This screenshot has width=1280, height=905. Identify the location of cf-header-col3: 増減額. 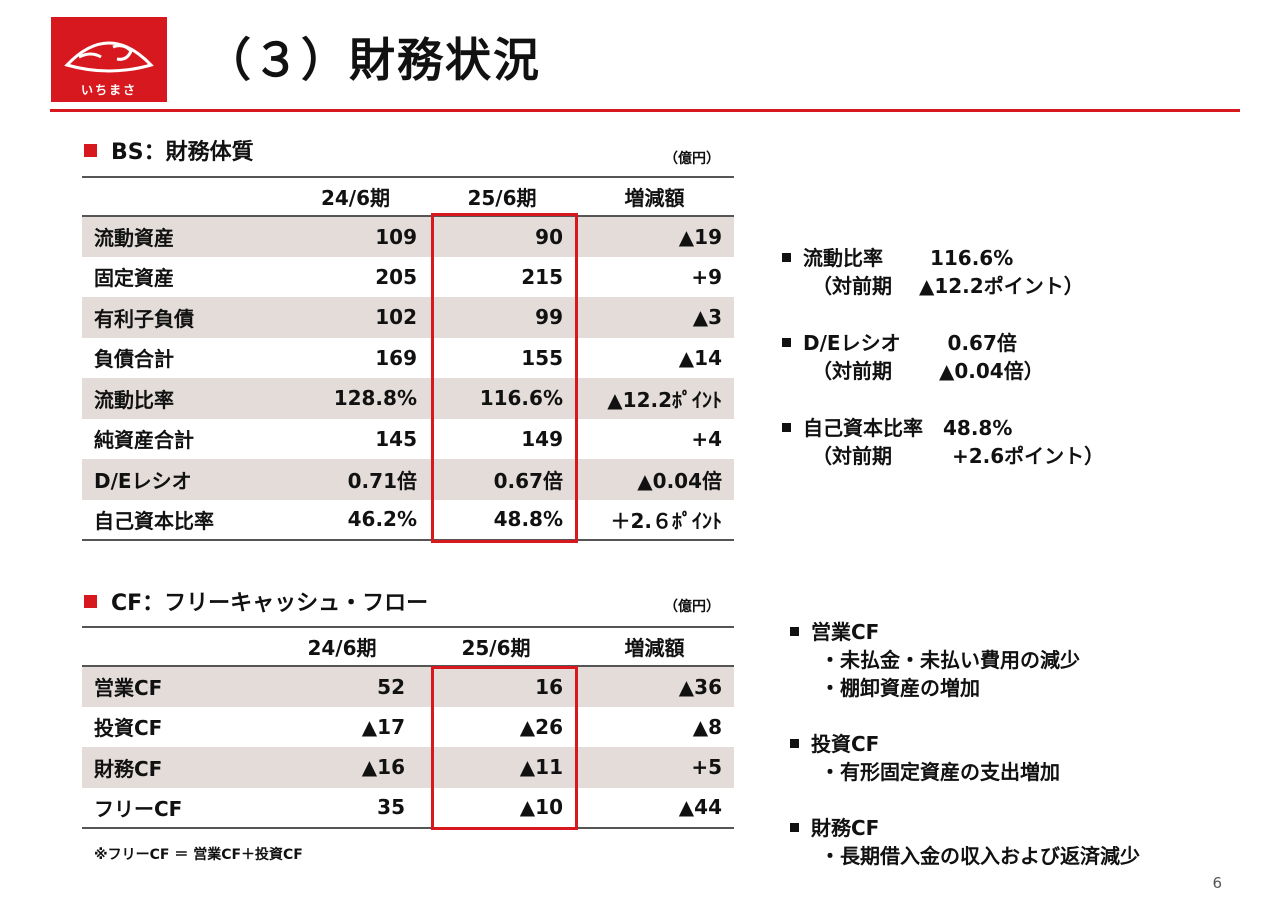
(654, 648).